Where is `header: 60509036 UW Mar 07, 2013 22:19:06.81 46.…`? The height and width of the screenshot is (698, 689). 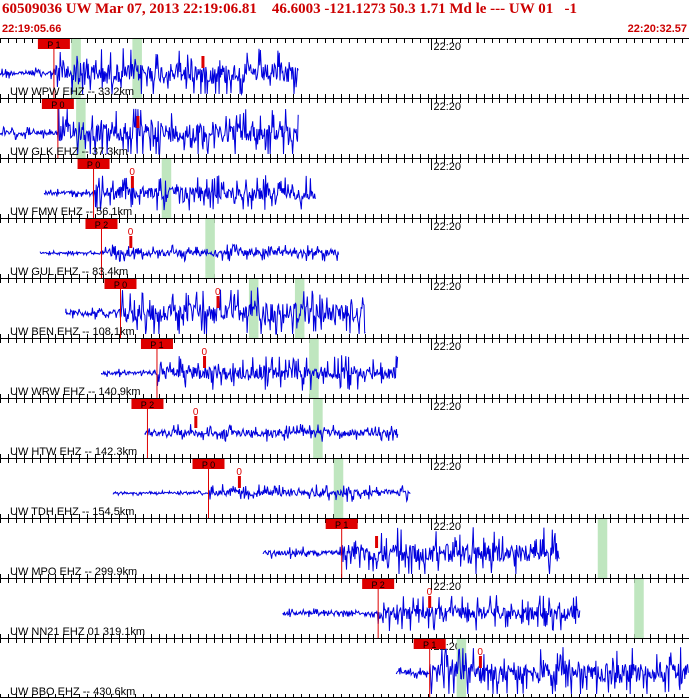
header: 60509036 UW Mar 07, 2013 22:19:06.81 46.… is located at coordinates (344, 19).